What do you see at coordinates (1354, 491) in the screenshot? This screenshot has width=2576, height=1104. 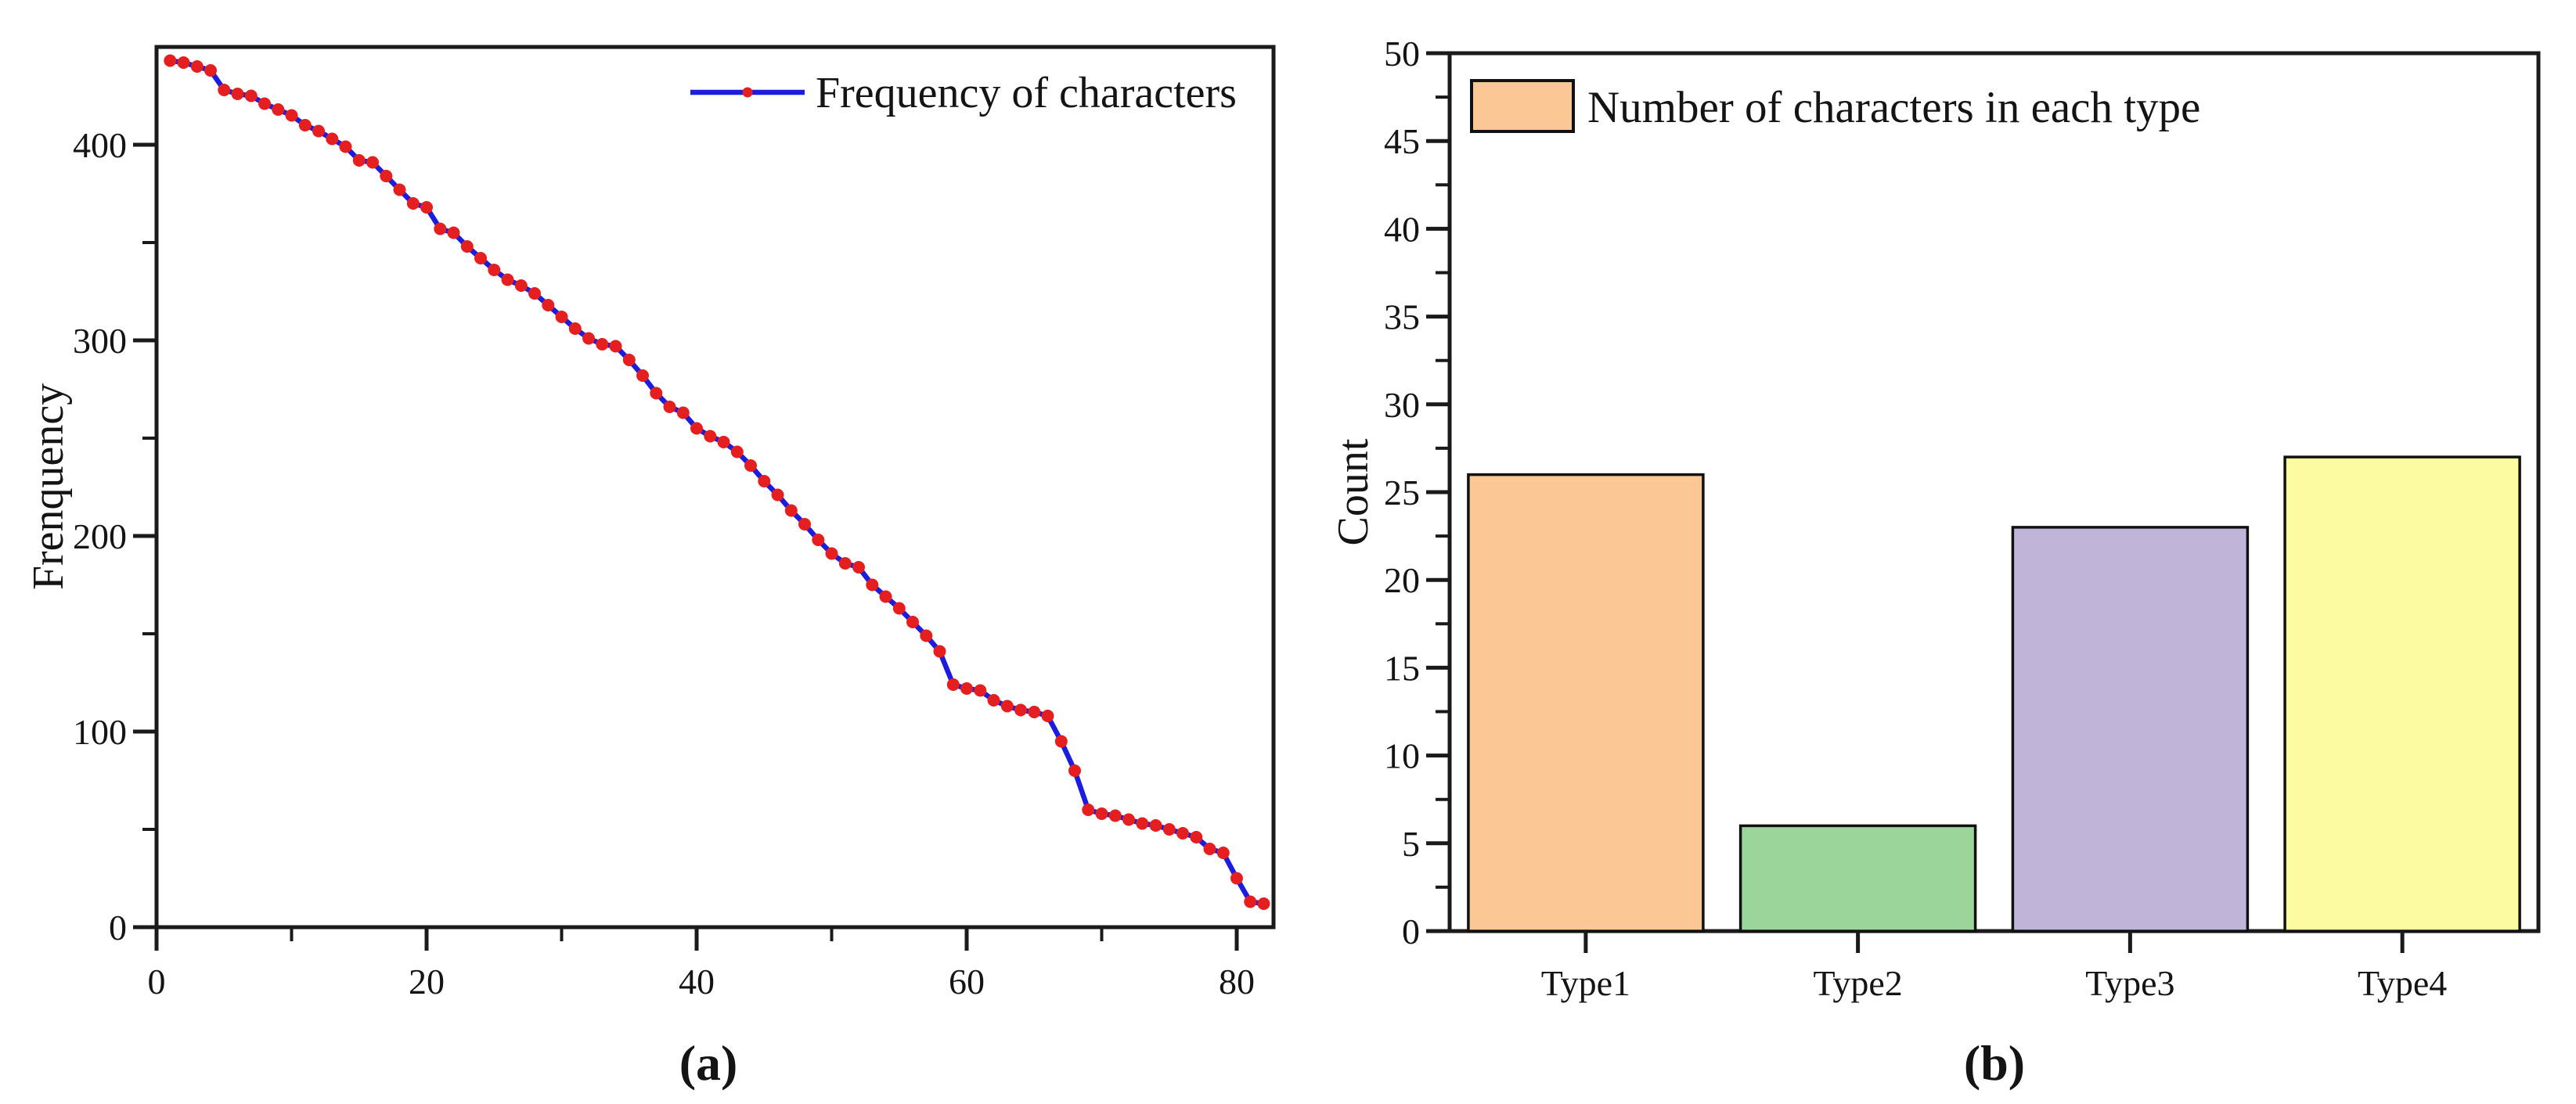 I see `chart-b-y-axis-title: Count` at bounding box center [1354, 491].